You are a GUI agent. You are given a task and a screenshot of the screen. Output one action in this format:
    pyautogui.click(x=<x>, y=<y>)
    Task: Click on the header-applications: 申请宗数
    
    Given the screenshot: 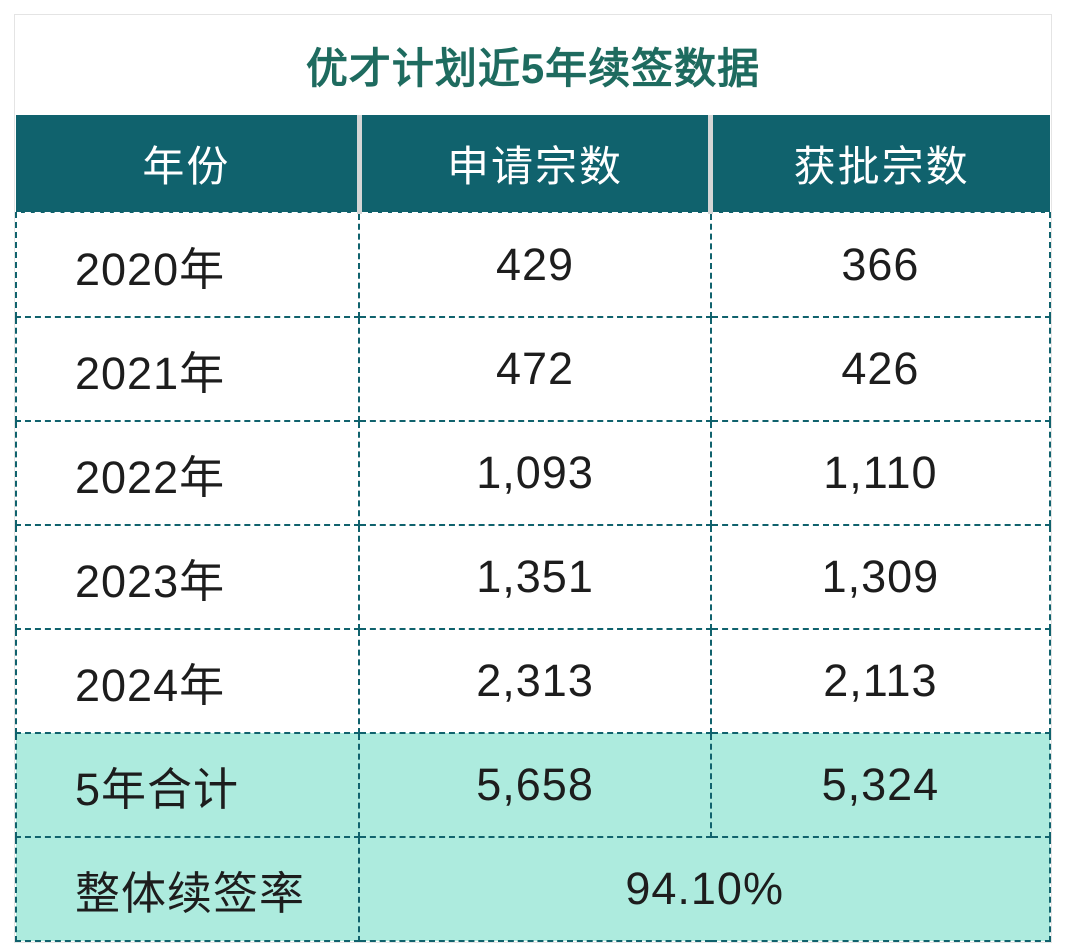 What is the action you would take?
    pyautogui.click(x=533, y=164)
    